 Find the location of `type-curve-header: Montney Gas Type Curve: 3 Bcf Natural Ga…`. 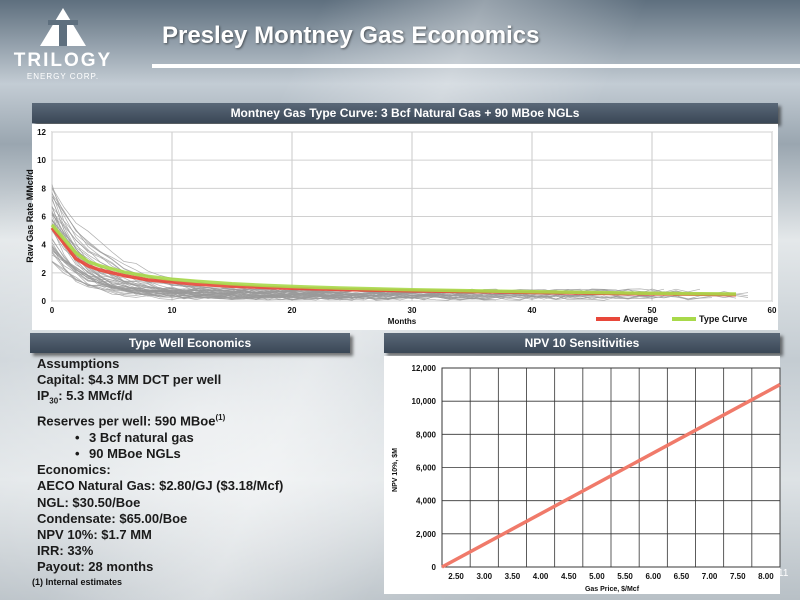

type-curve-header: Montney Gas Type Curve: 3 Bcf Natural Ga… is located at coordinates (405, 113).